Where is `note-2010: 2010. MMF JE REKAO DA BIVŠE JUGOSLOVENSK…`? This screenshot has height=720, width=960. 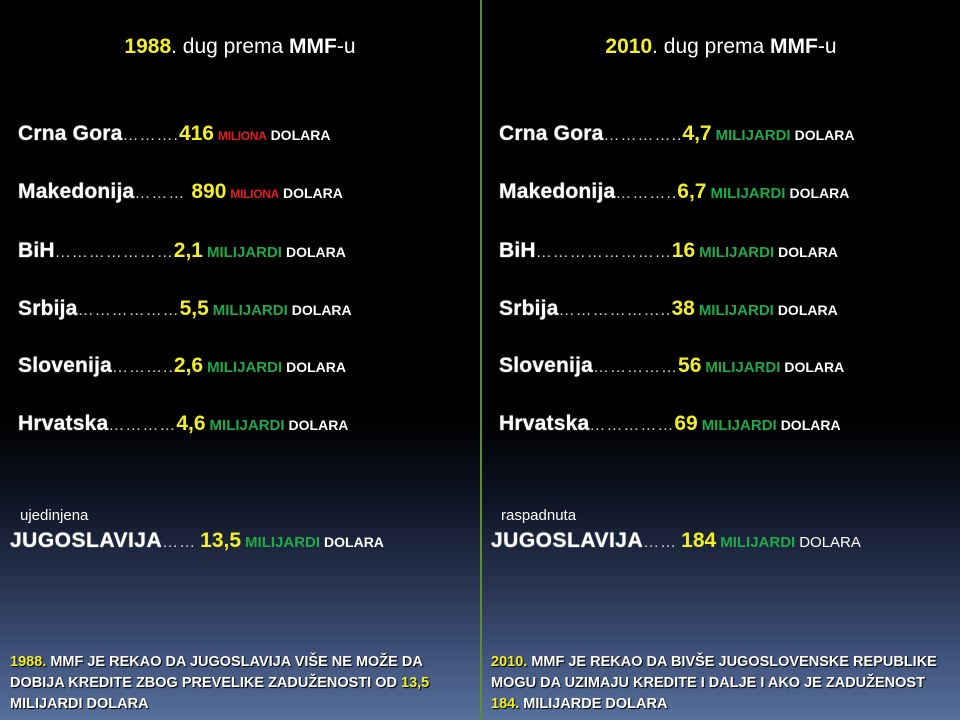 note-2010: 2010. MMF JE REKAO DA BIVŠE JUGOSLOVENSK… is located at coordinates (721, 683).